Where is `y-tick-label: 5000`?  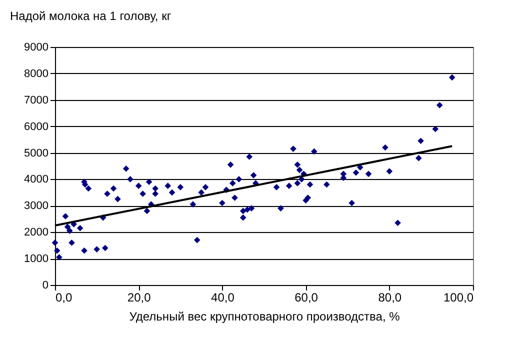
y-tick-label: 5000 is located at coordinates (36, 153).